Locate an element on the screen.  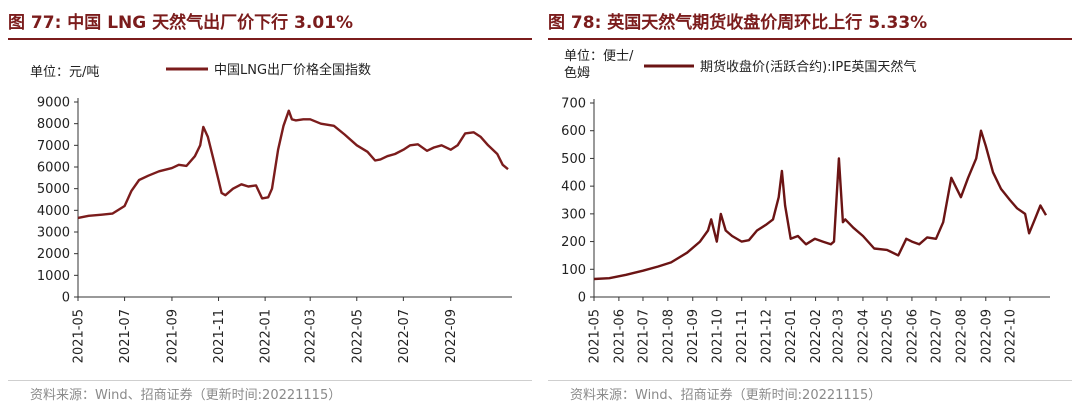
y-tick-label: 500 is located at coordinates (573, 159).